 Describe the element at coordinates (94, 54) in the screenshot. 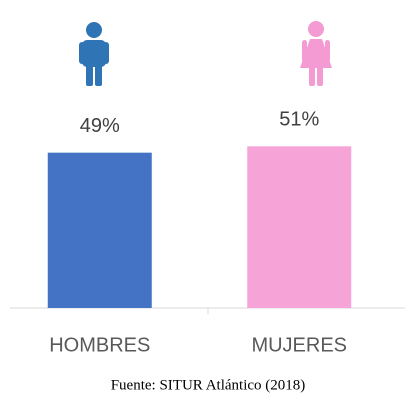

I see `man-icon` at that location.